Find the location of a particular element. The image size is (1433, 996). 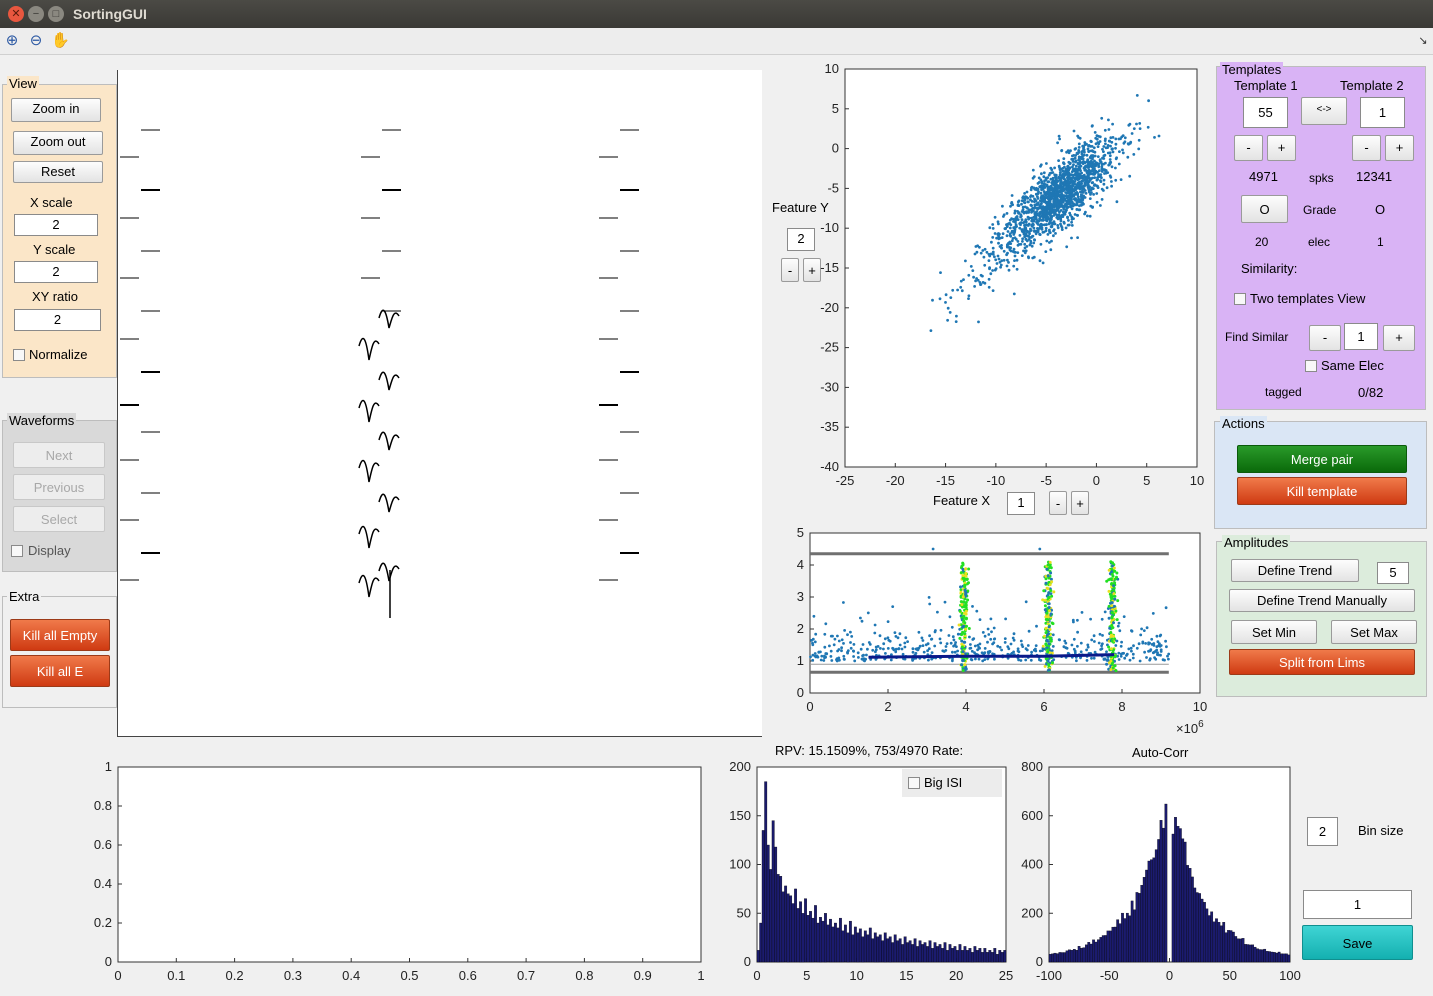

same-elec-checkbox is located at coordinates (1311, 366).